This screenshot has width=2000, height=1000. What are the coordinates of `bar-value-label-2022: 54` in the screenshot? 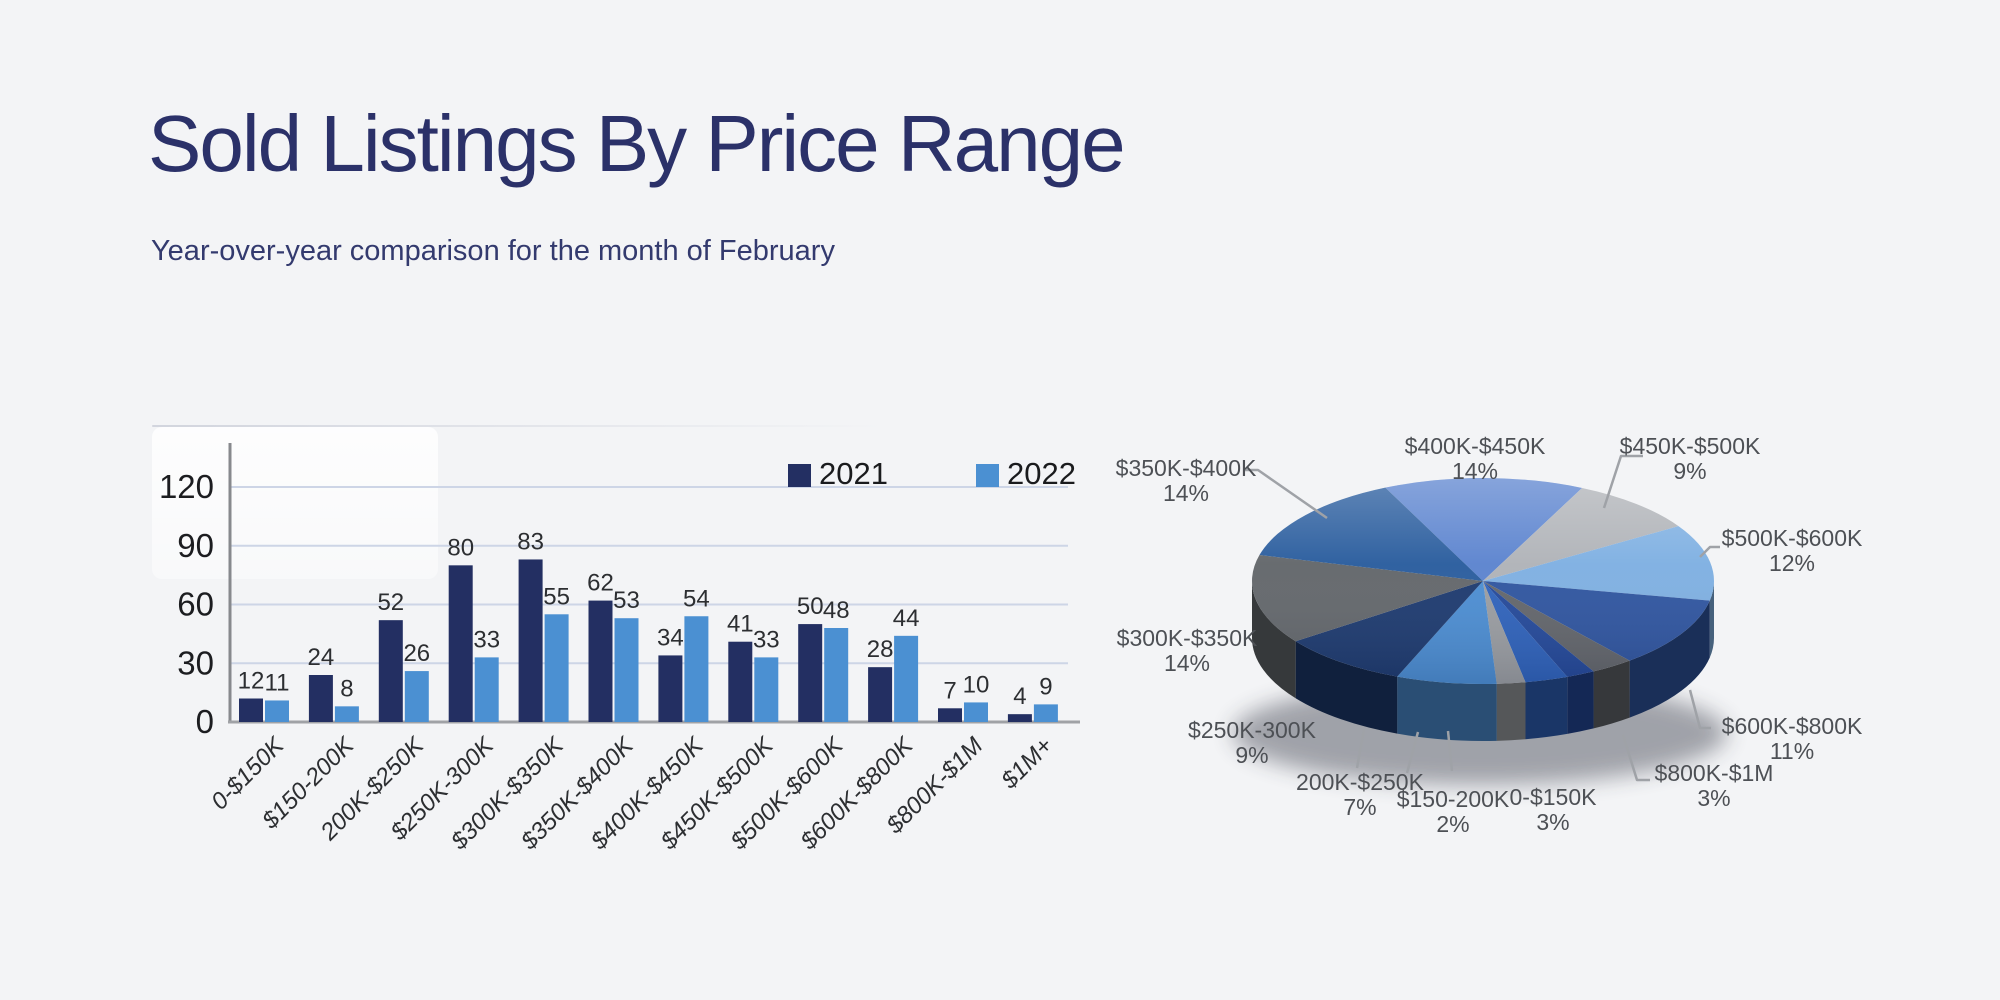 It's located at (696, 598).